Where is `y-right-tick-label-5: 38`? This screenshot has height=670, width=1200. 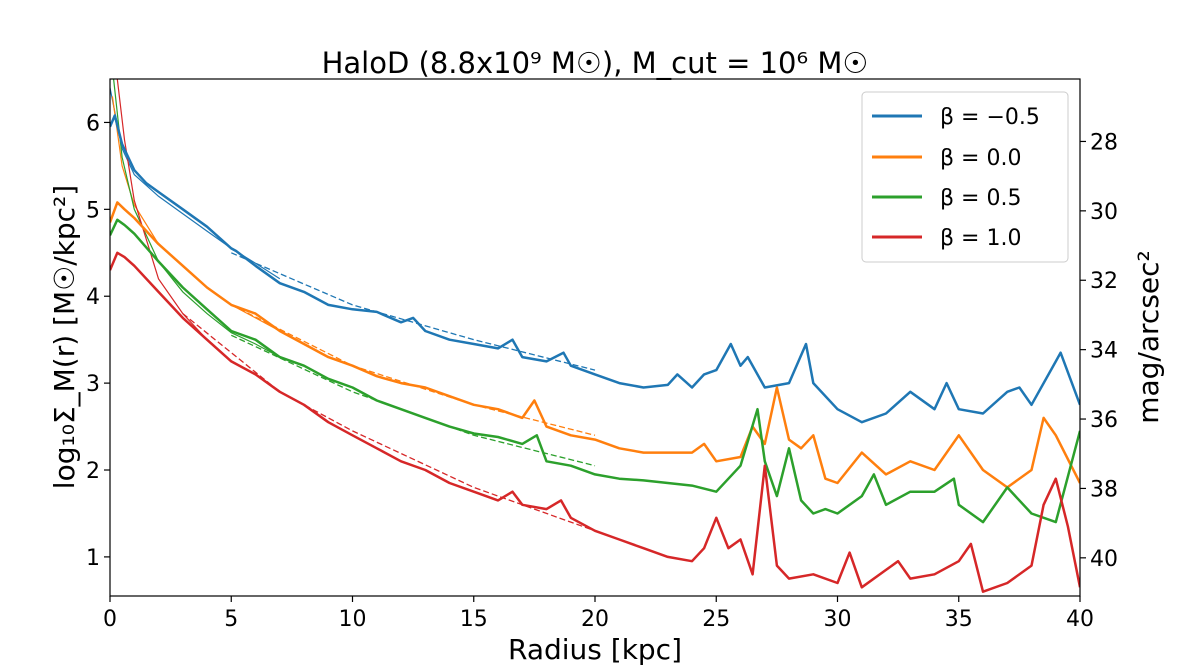 y-right-tick-label-5: 38 is located at coordinates (1104, 489).